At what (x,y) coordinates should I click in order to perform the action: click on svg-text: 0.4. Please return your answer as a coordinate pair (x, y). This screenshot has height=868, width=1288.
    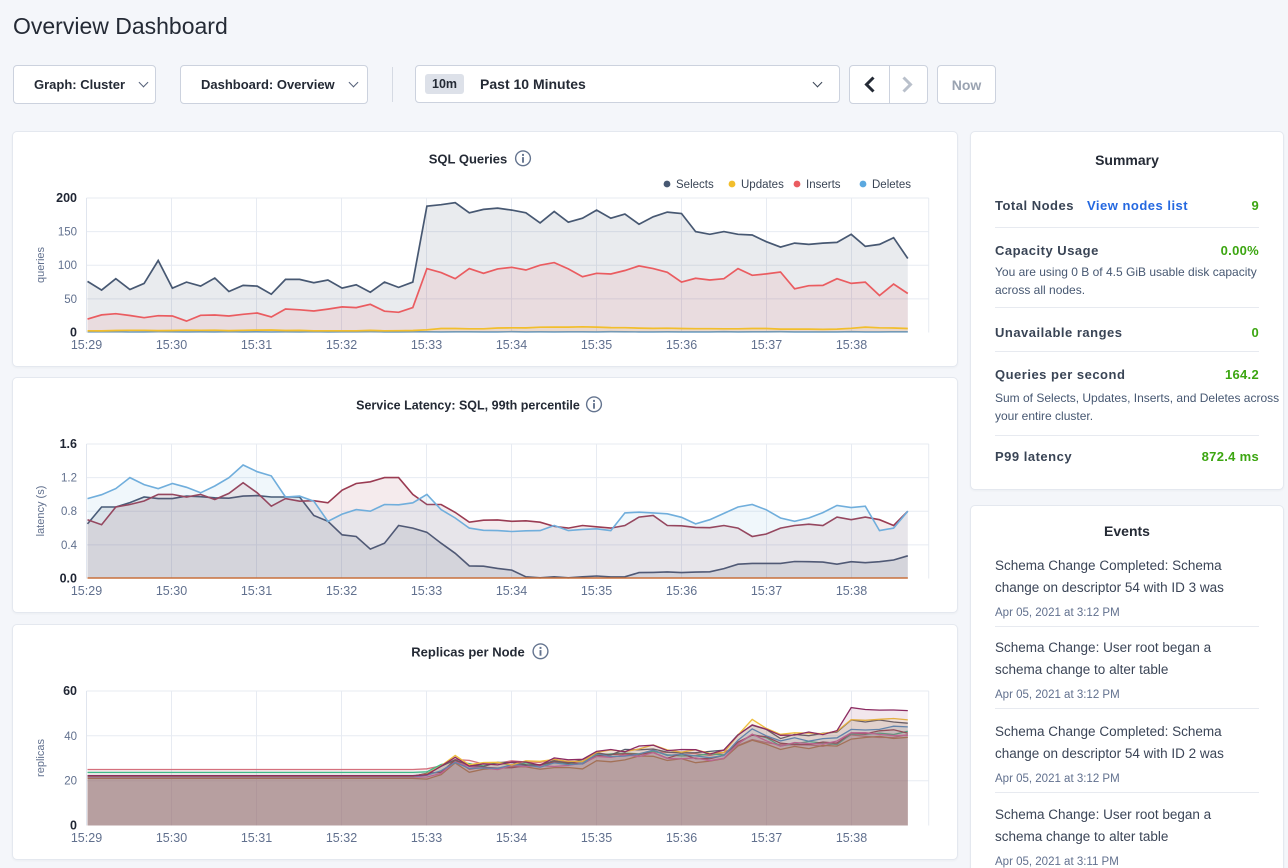
    Looking at the image, I should click on (69, 546).